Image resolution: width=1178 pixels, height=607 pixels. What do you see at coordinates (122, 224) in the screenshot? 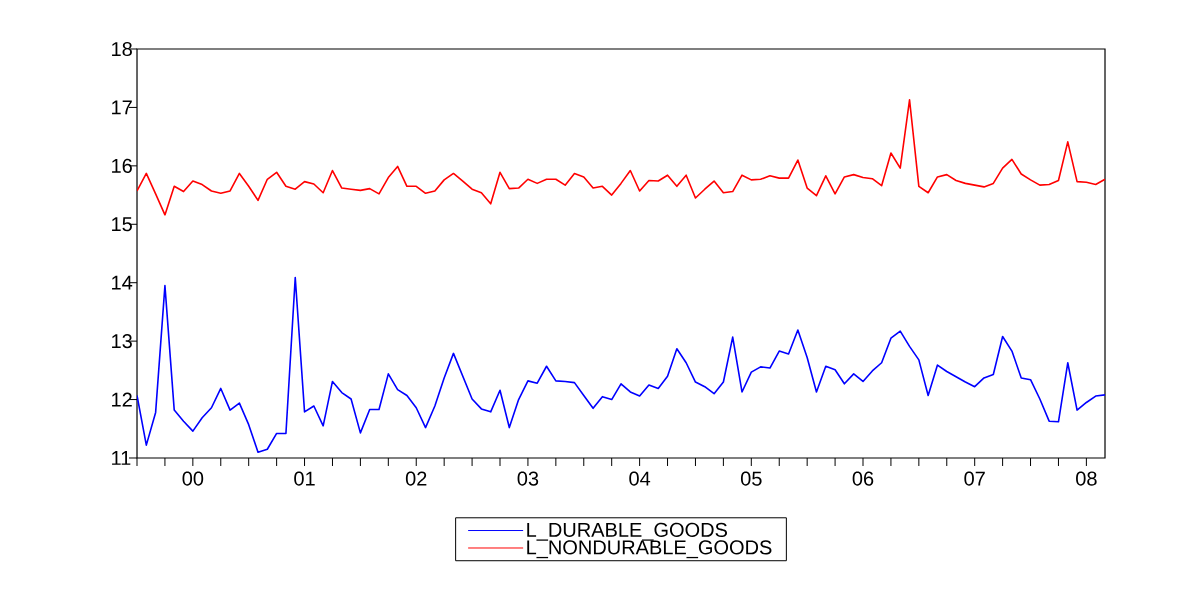
I see `y-tick-label: 15` at bounding box center [122, 224].